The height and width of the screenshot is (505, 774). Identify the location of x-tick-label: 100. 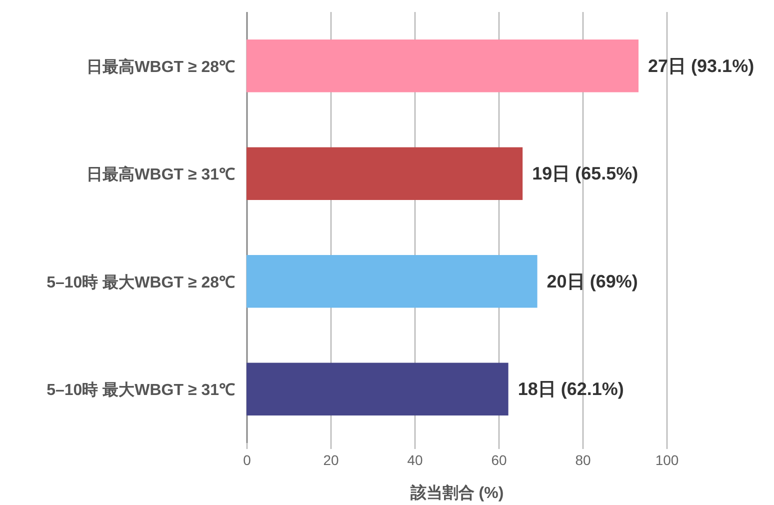
(667, 460).